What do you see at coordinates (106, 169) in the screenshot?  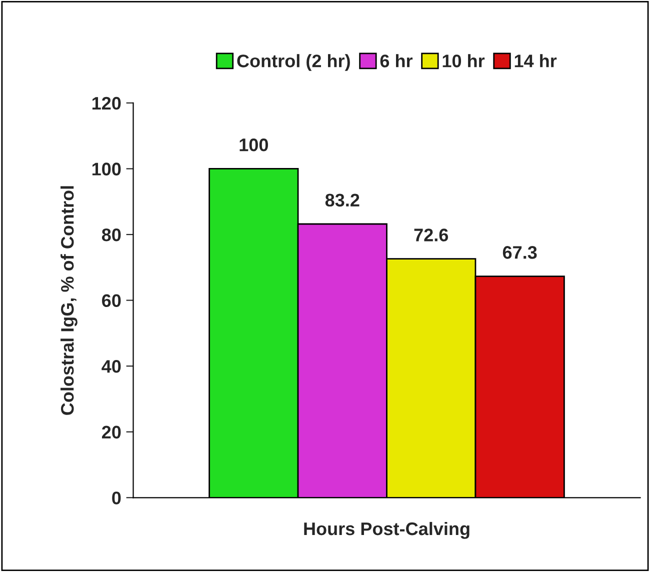 I see `y-tick-label: 100` at bounding box center [106, 169].